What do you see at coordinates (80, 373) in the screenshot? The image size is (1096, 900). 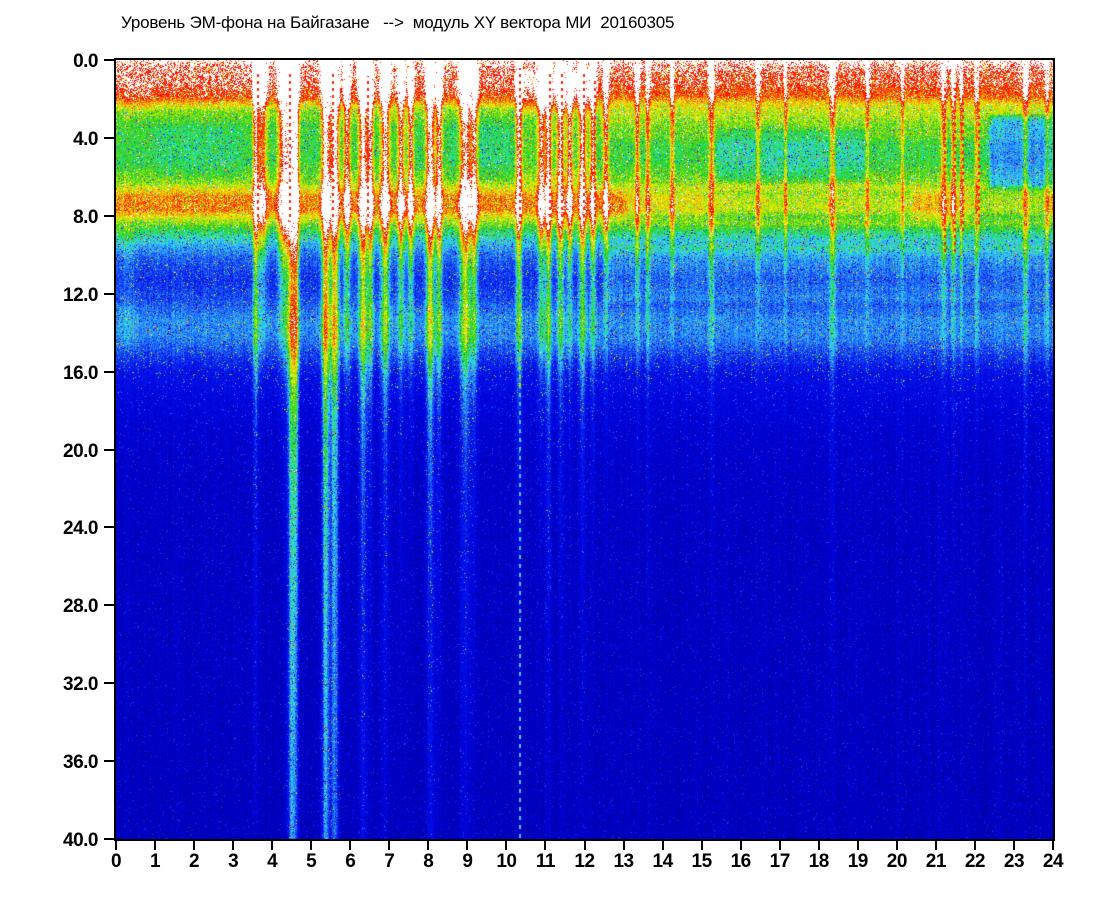 I see `y-tick-label: 16.0` at bounding box center [80, 373].